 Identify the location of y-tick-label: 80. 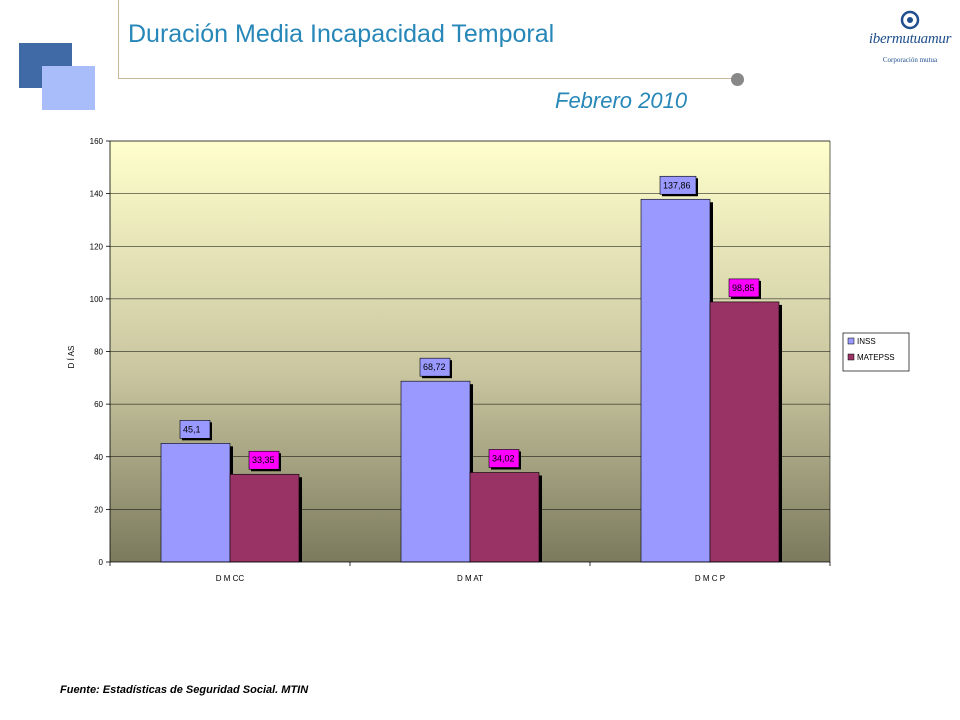
(98, 352).